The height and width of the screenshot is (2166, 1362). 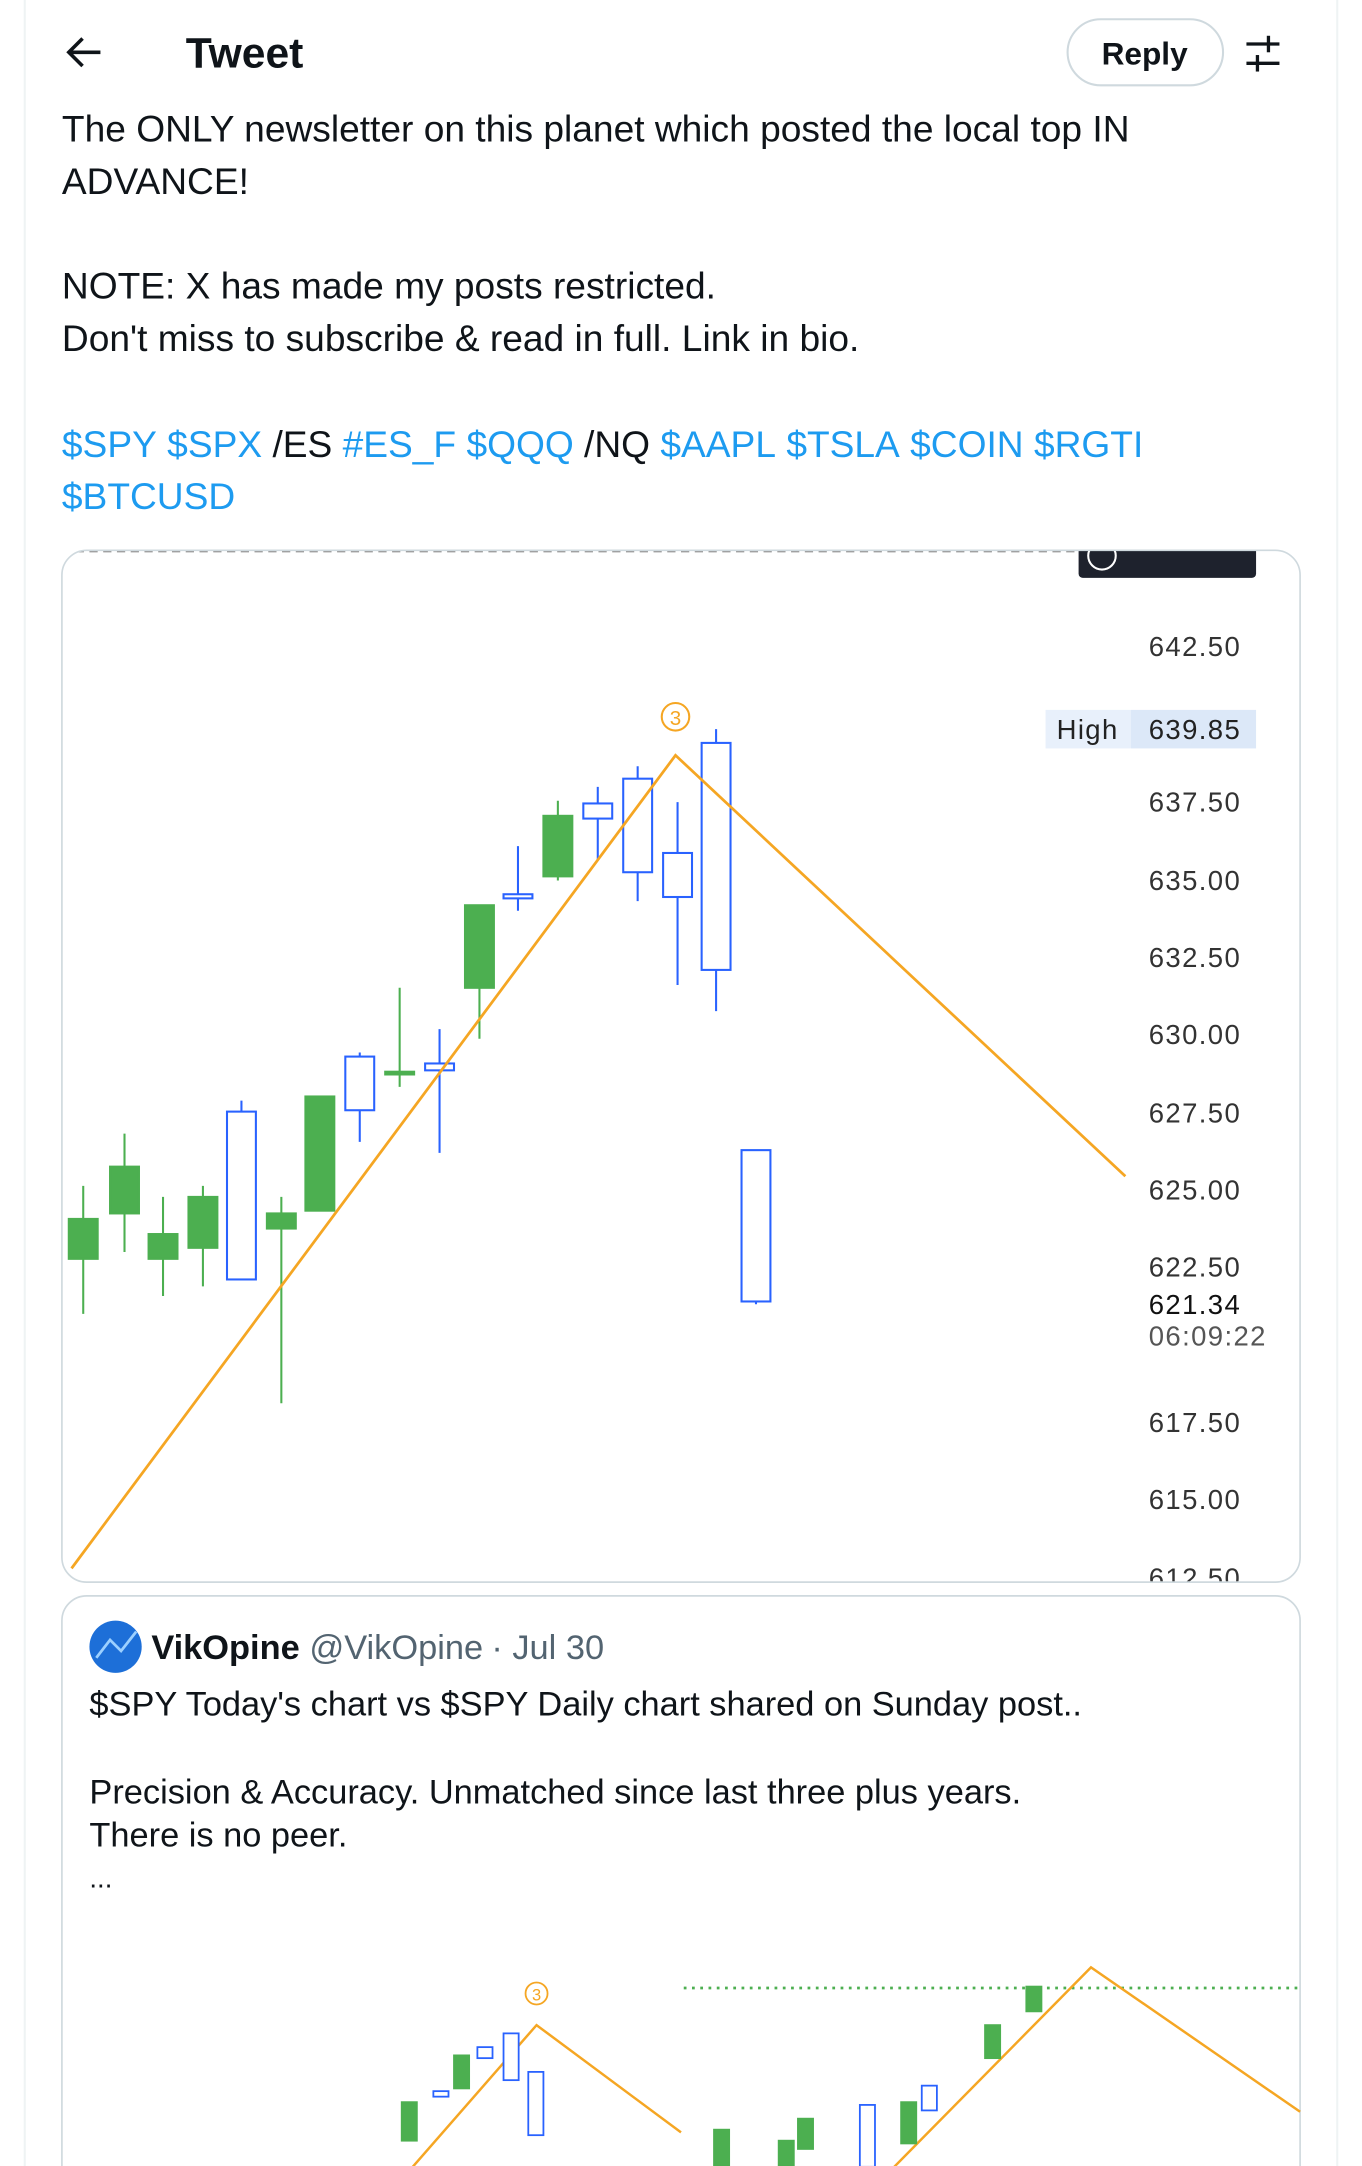 I want to click on countdown: 06:09:22, so click(x=1208, y=1335).